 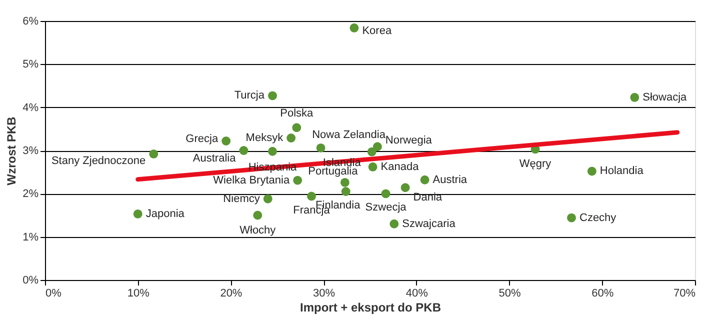 I want to click on annotation: Norwegia, so click(x=409, y=140).